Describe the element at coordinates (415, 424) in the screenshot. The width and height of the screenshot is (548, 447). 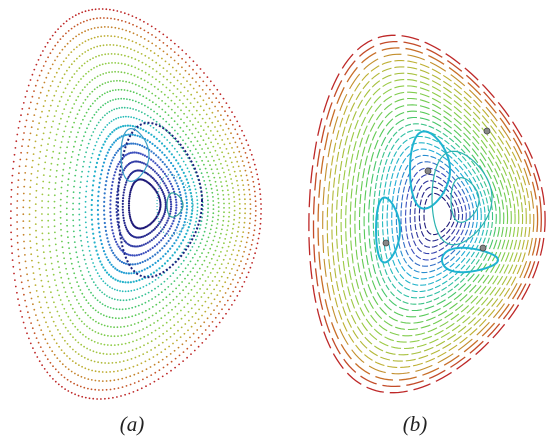
I see `panel-b-caption: (b)` at that location.